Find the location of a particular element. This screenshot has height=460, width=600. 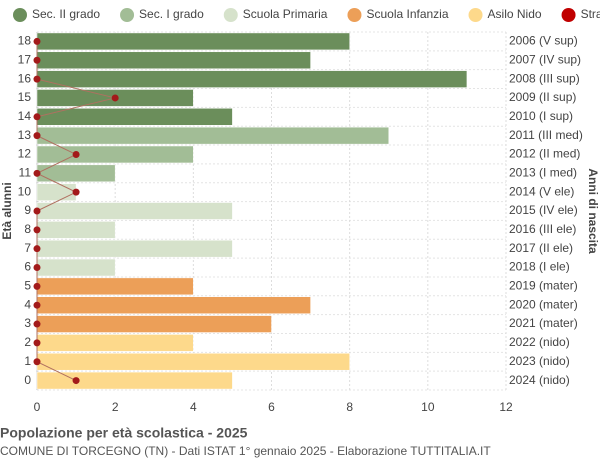

y2-tick-label: 2020 (mater) is located at coordinates (543, 304).